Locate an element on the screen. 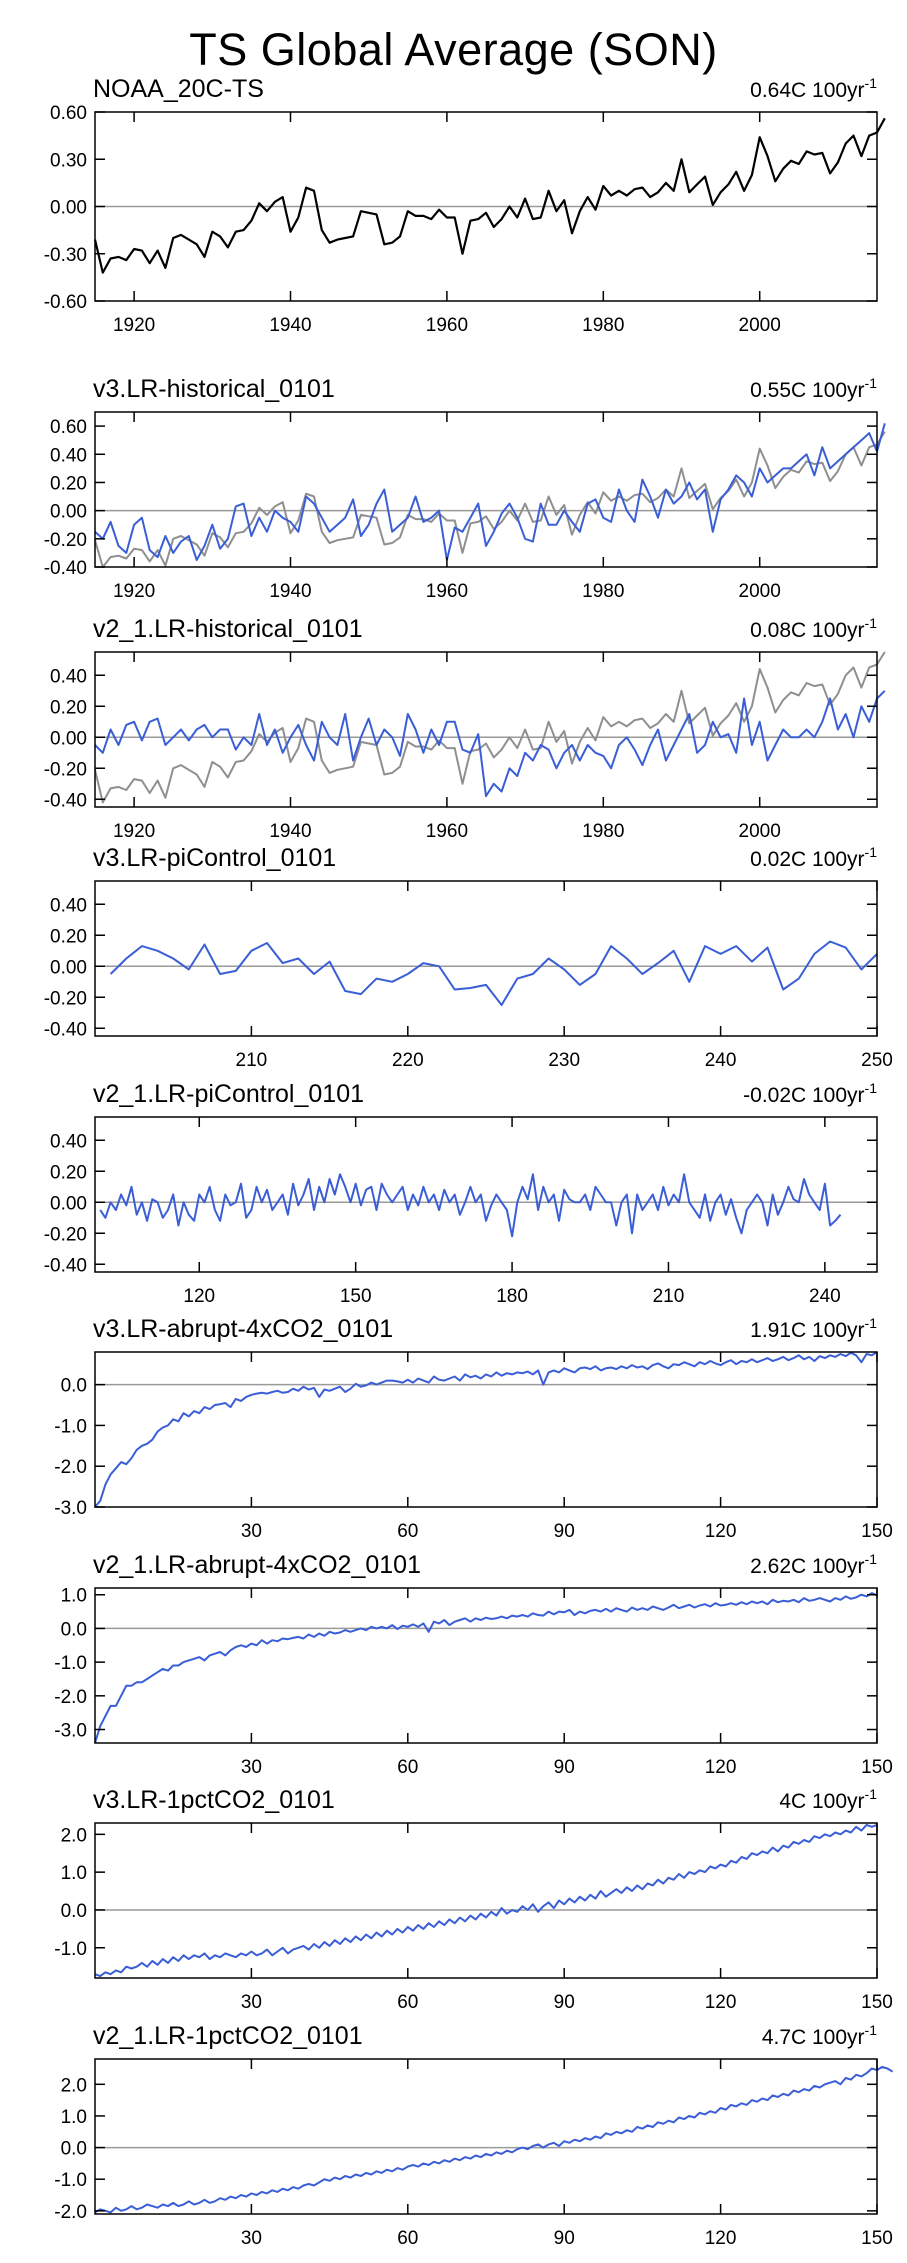  panel-trend: 4.7C 100yr-1 is located at coordinates (819, 2035).